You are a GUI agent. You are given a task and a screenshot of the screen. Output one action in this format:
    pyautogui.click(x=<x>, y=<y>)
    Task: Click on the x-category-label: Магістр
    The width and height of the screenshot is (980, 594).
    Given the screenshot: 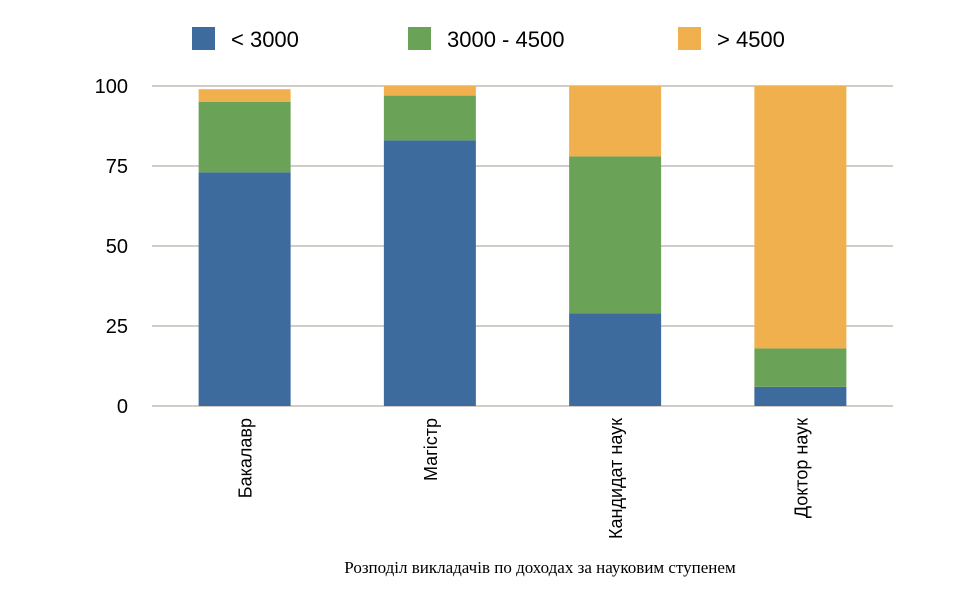 What is the action you would take?
    pyautogui.click(x=431, y=449)
    